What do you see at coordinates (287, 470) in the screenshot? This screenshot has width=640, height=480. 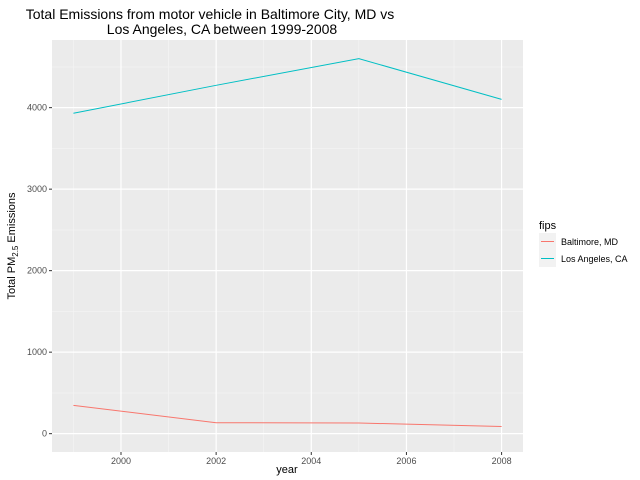 I see `x-axis-title: year` at bounding box center [287, 470].